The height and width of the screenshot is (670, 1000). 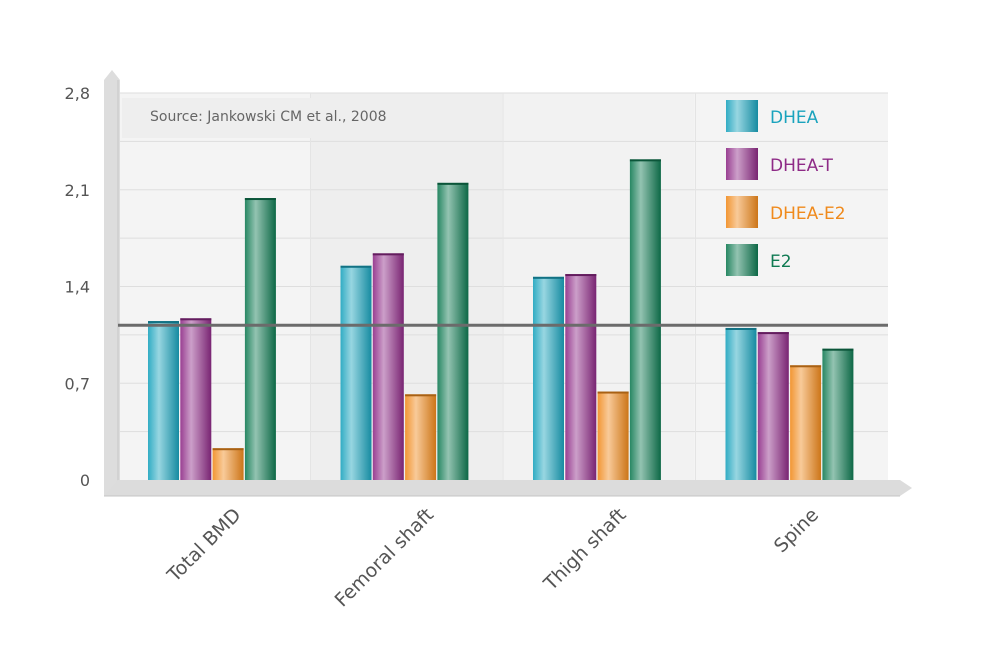 I want to click on bar-dhea-spine, so click(x=741, y=403).